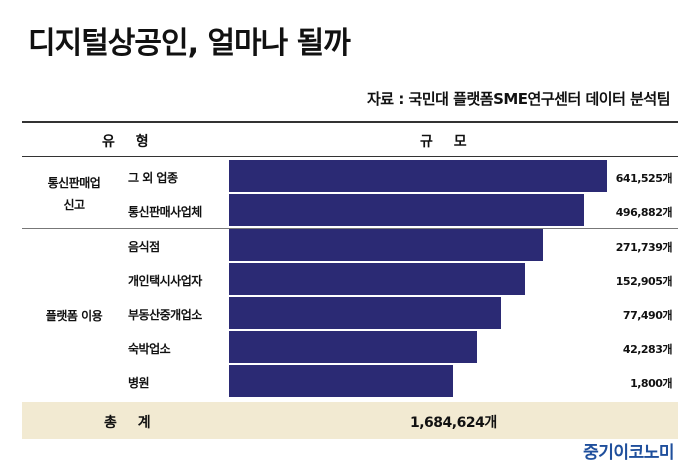 The image size is (700, 467). Describe the element at coordinates (447, 142) in the screenshot. I see `header-scale: 규 모` at that location.